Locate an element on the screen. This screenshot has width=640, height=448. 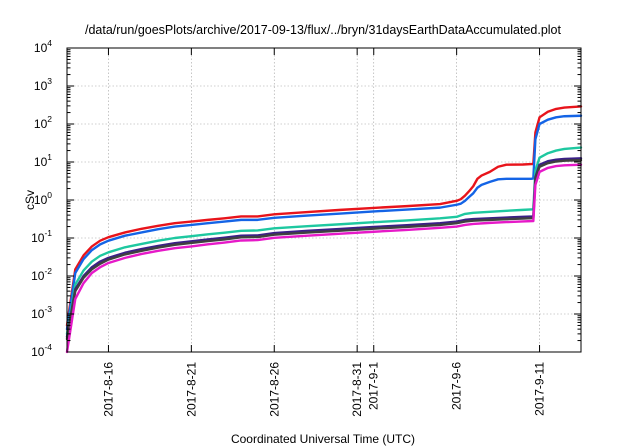
x-tick-label: 2017-8-26 is located at coordinates (274, 389).